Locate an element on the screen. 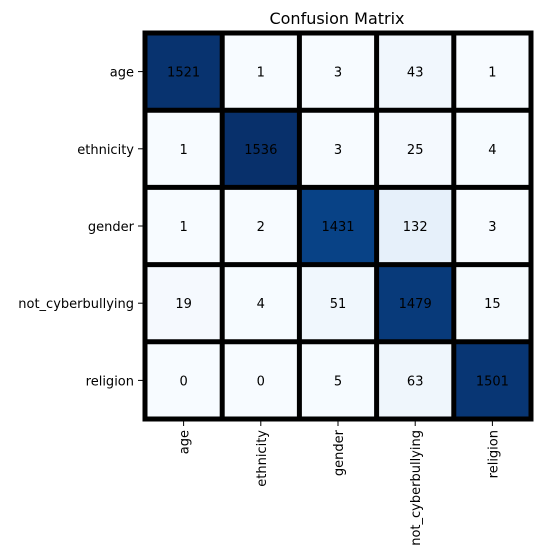  y-tick-label: age is located at coordinates (122, 73).